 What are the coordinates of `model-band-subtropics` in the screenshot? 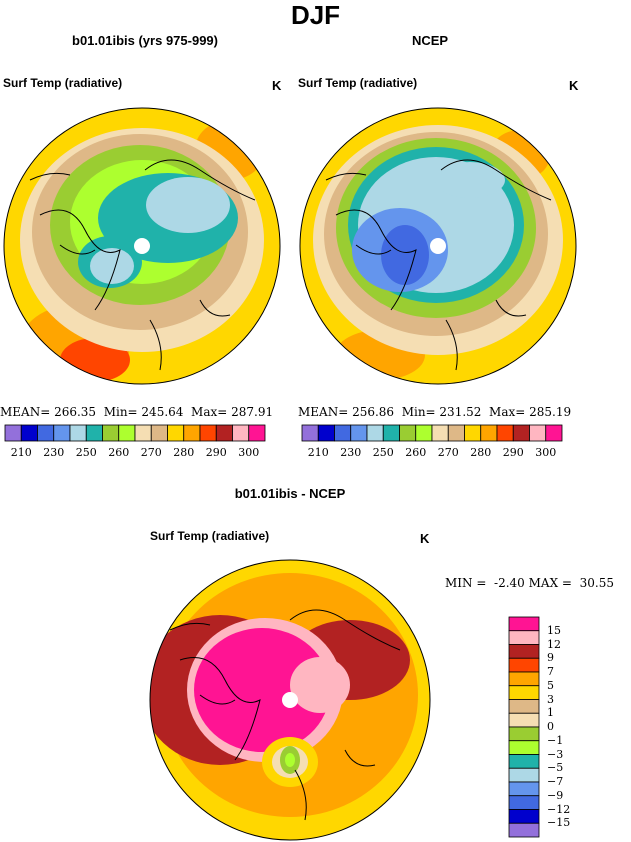 It's located at (142, 246).